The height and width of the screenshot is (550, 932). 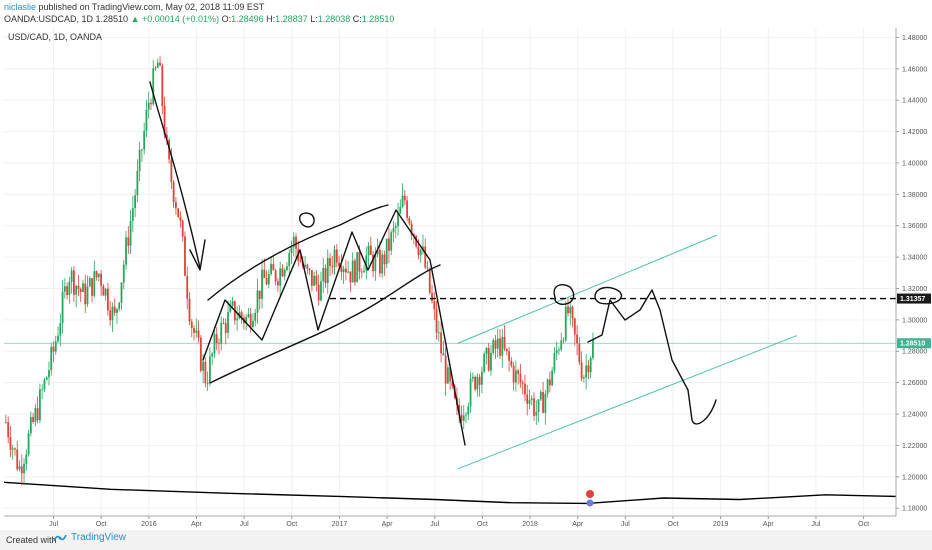 What do you see at coordinates (99, 537) in the screenshot?
I see `tradingview-brand-text: TradingView` at bounding box center [99, 537].